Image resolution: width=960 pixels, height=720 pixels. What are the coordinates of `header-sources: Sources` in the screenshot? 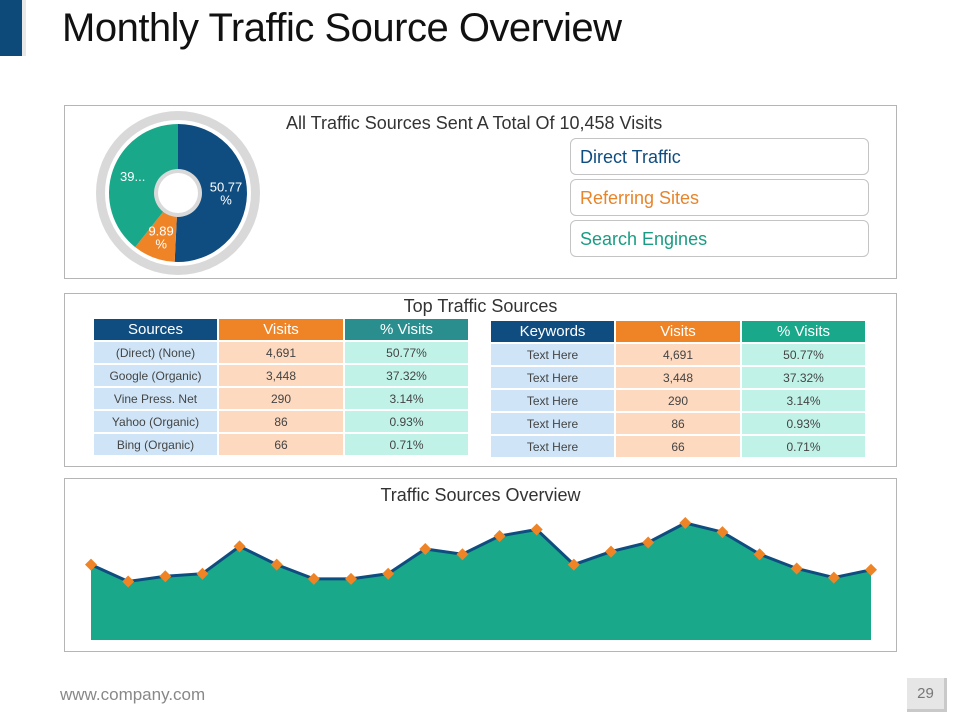 It's located at (155, 329).